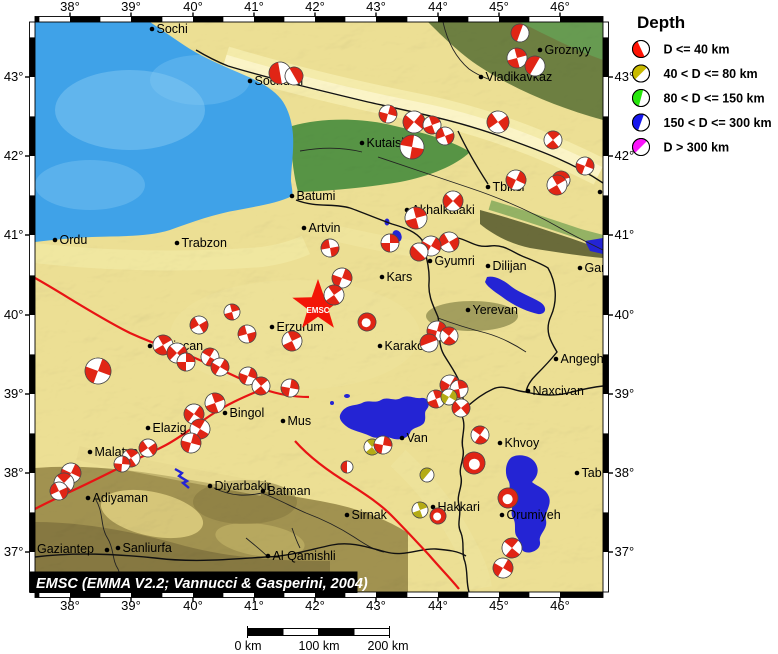  Describe the element at coordinates (318, 303) in the screenshot. I see `star-layer: EMSC` at that location.